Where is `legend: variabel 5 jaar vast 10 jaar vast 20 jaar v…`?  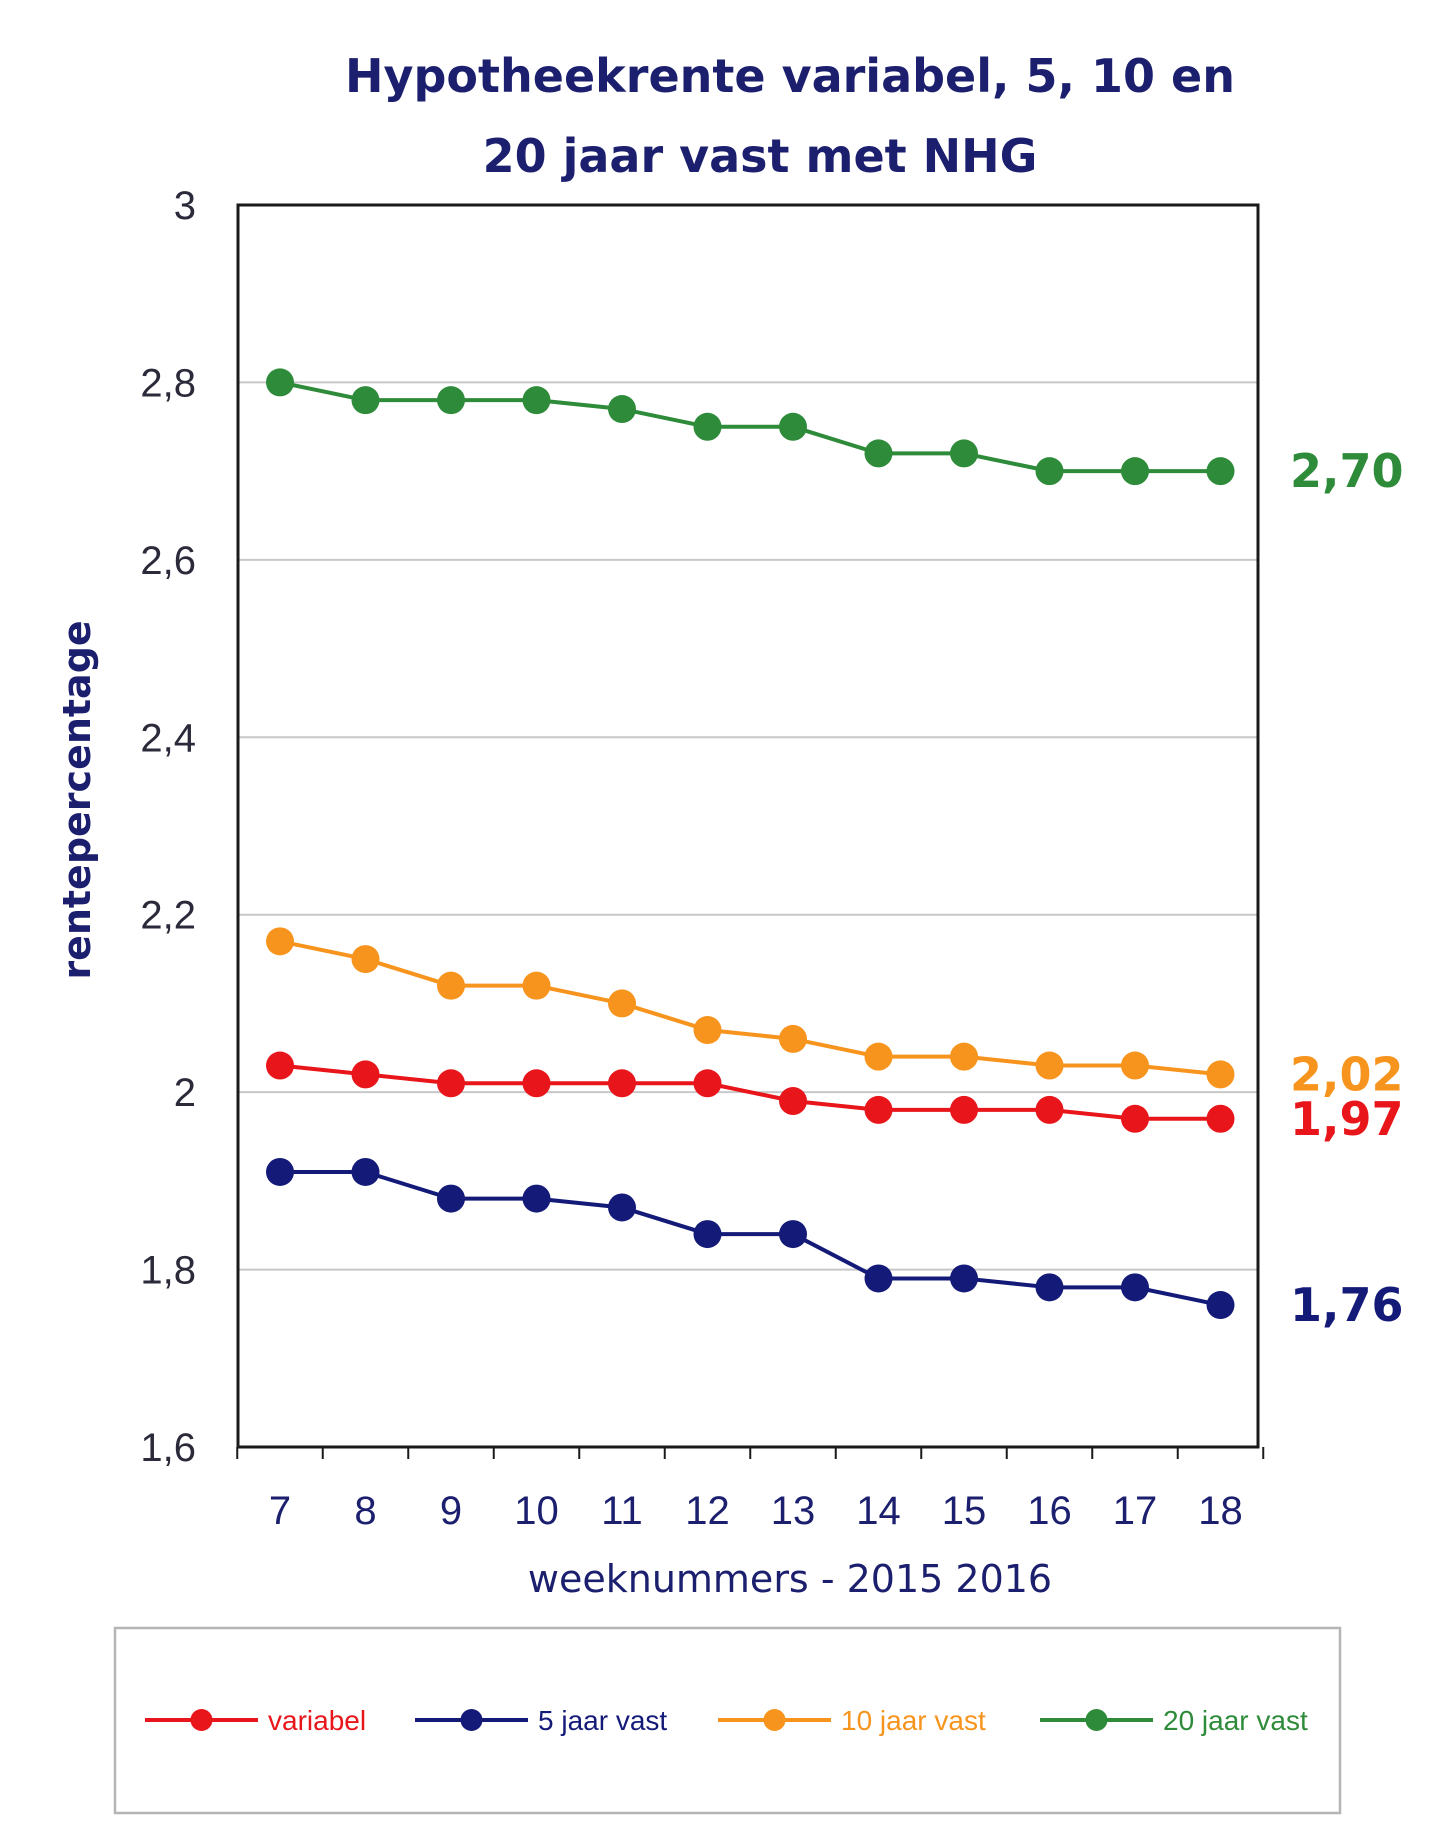 legend: variabel 5 jaar vast 10 jaar vast 20 jaar v… is located at coordinates (727, 1720).